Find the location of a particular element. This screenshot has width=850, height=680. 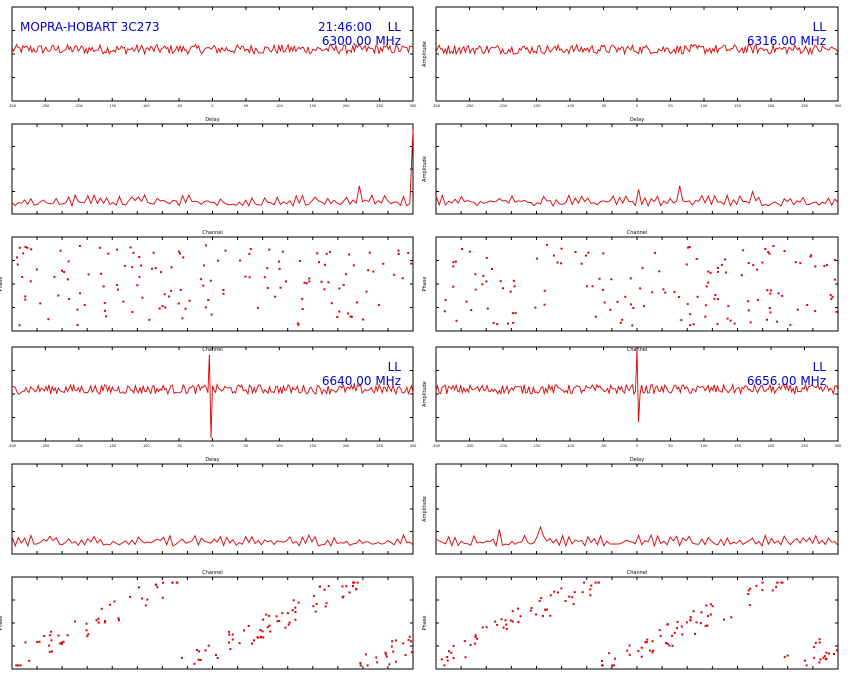

freq-label-band-4: 6656.00 MHz is located at coordinates (786, 381).